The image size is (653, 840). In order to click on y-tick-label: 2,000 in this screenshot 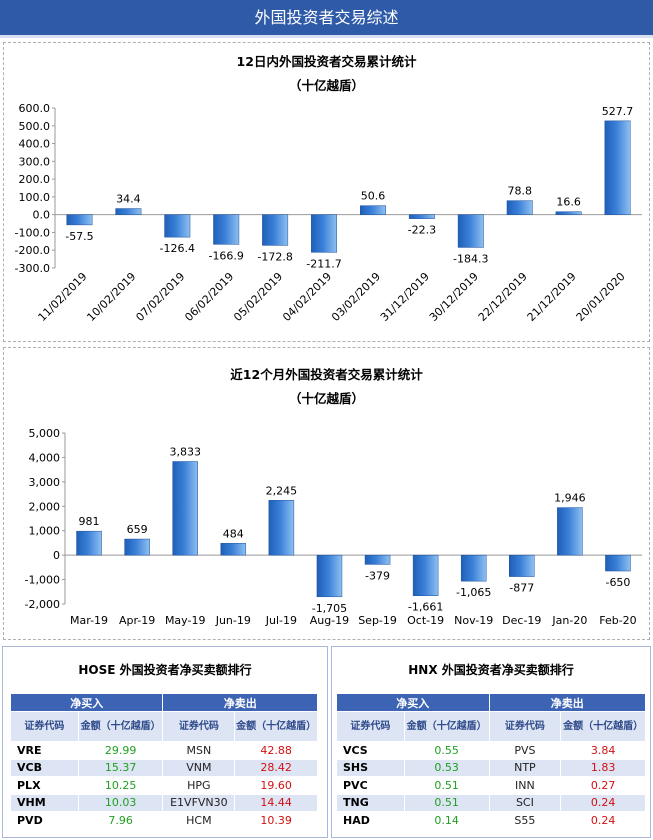, I will do `click(45, 506)`.